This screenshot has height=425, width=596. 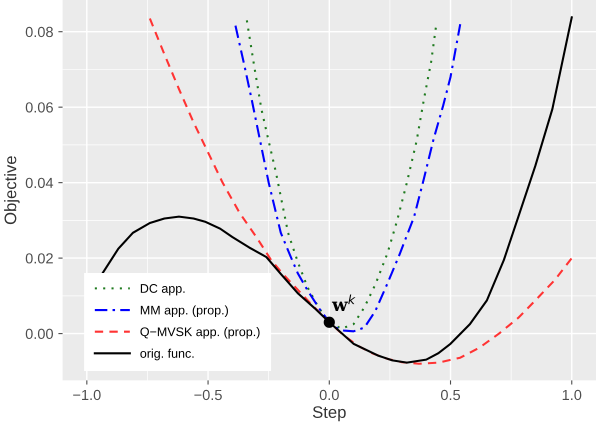 I want to click on x-tick-label: −1.0, so click(x=87, y=395).